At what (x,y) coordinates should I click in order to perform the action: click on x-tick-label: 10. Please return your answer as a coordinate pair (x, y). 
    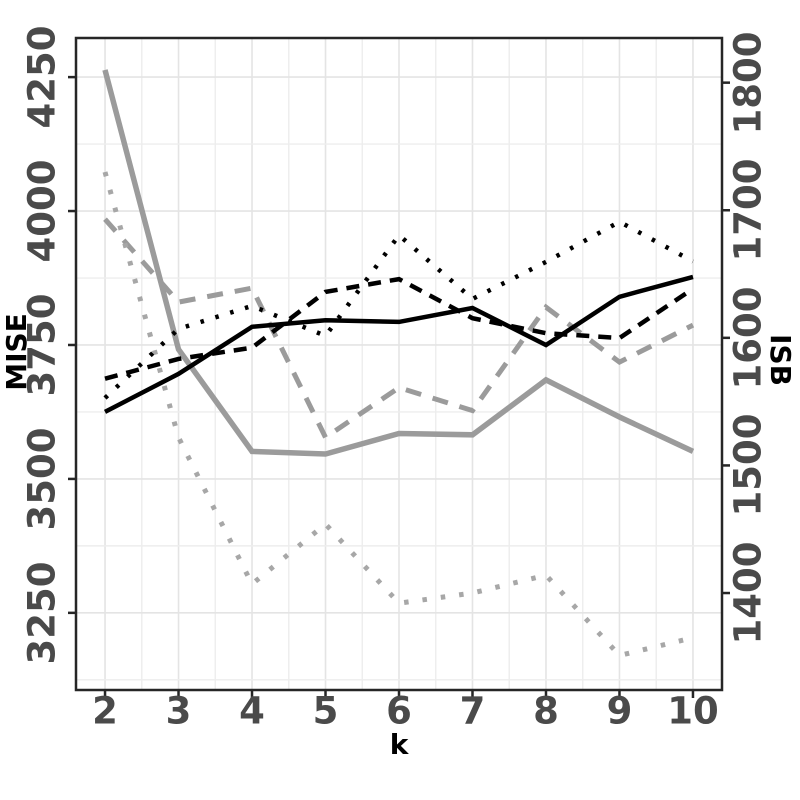
    Looking at the image, I should click on (693, 711).